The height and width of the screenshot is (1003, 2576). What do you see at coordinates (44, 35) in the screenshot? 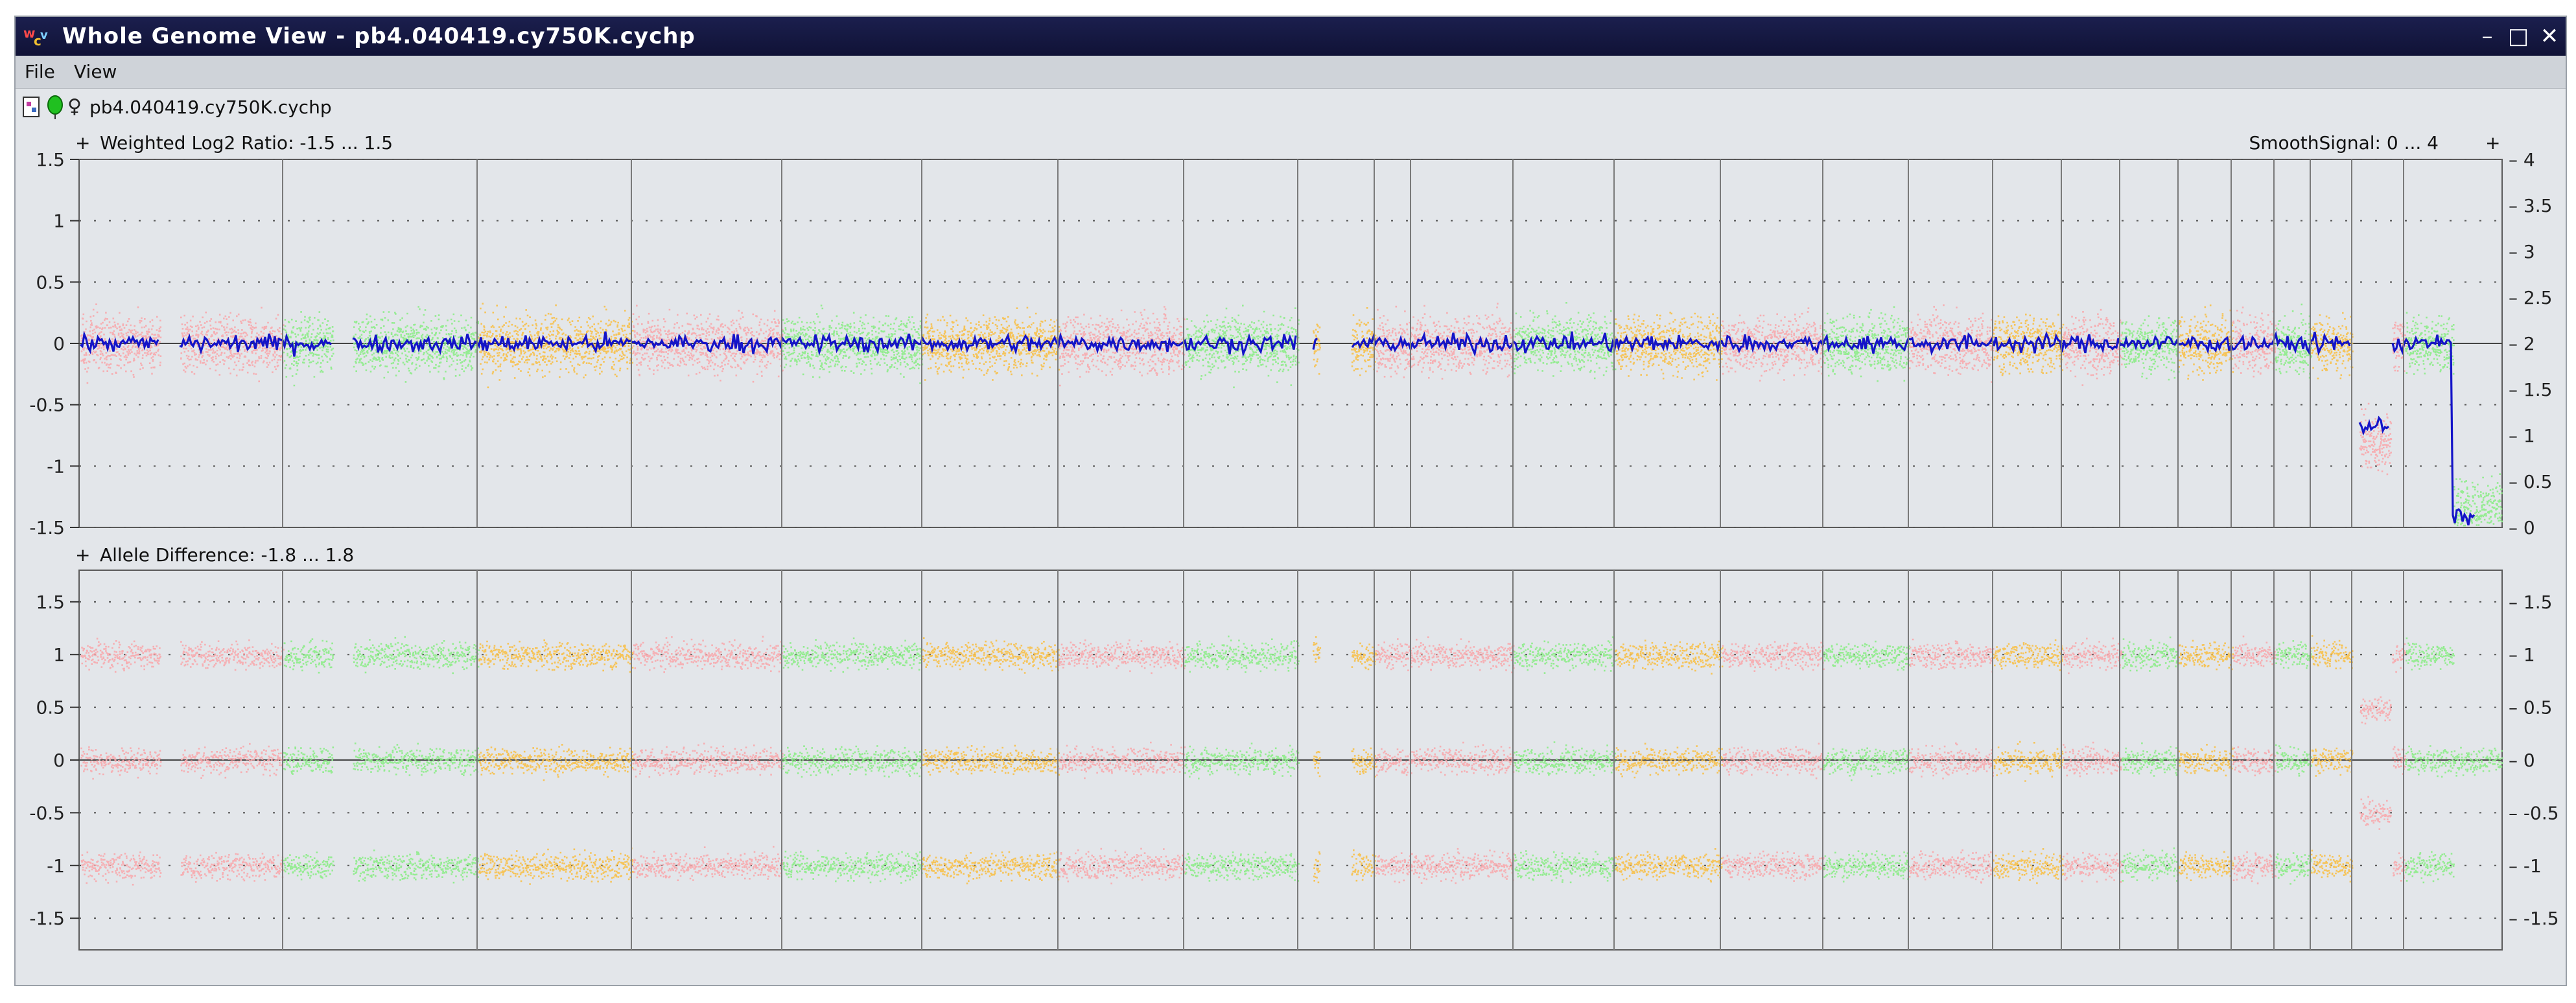
I see `svg-text: v` at bounding box center [44, 35].